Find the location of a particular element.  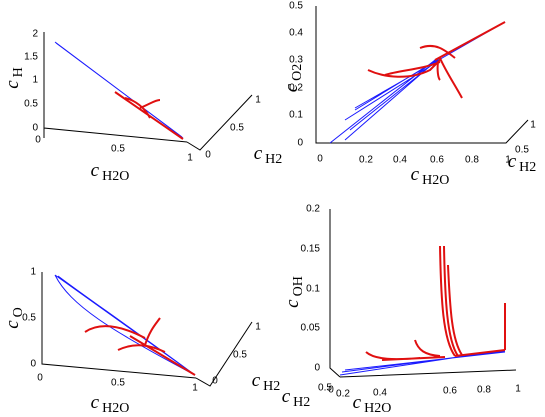

panel-4-axes is located at coordinates (423, 293).